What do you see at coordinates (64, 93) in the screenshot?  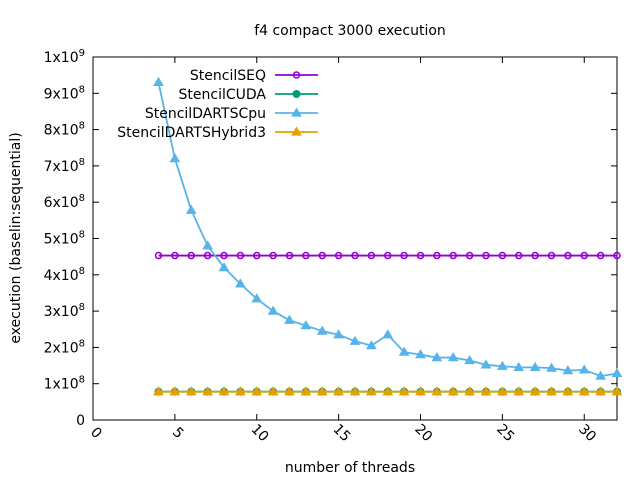 I see `y-tick-label: 9x108` at bounding box center [64, 93].